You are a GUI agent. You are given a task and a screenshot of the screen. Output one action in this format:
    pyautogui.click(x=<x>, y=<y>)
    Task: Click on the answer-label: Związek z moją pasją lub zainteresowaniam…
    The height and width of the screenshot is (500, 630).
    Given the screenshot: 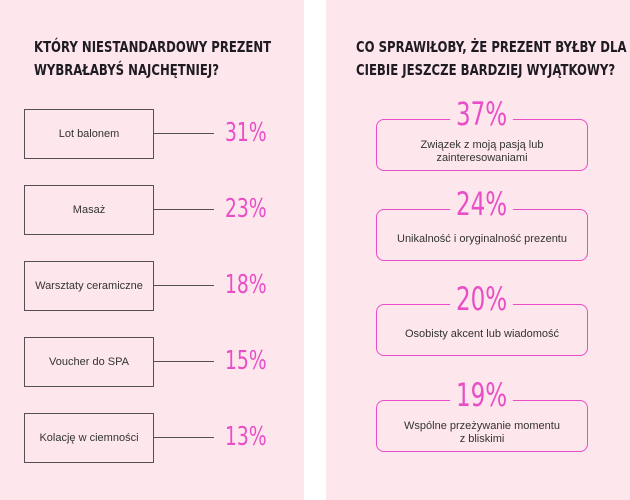 What is the action you would take?
    pyautogui.click(x=482, y=152)
    